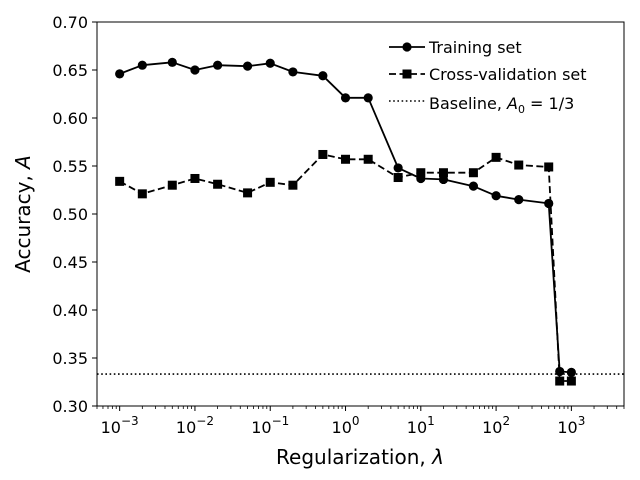 The width and height of the screenshot is (640, 480). Describe the element at coordinates (70, 70) in the screenshot. I see `y-tick-label: 0.65` at that location.